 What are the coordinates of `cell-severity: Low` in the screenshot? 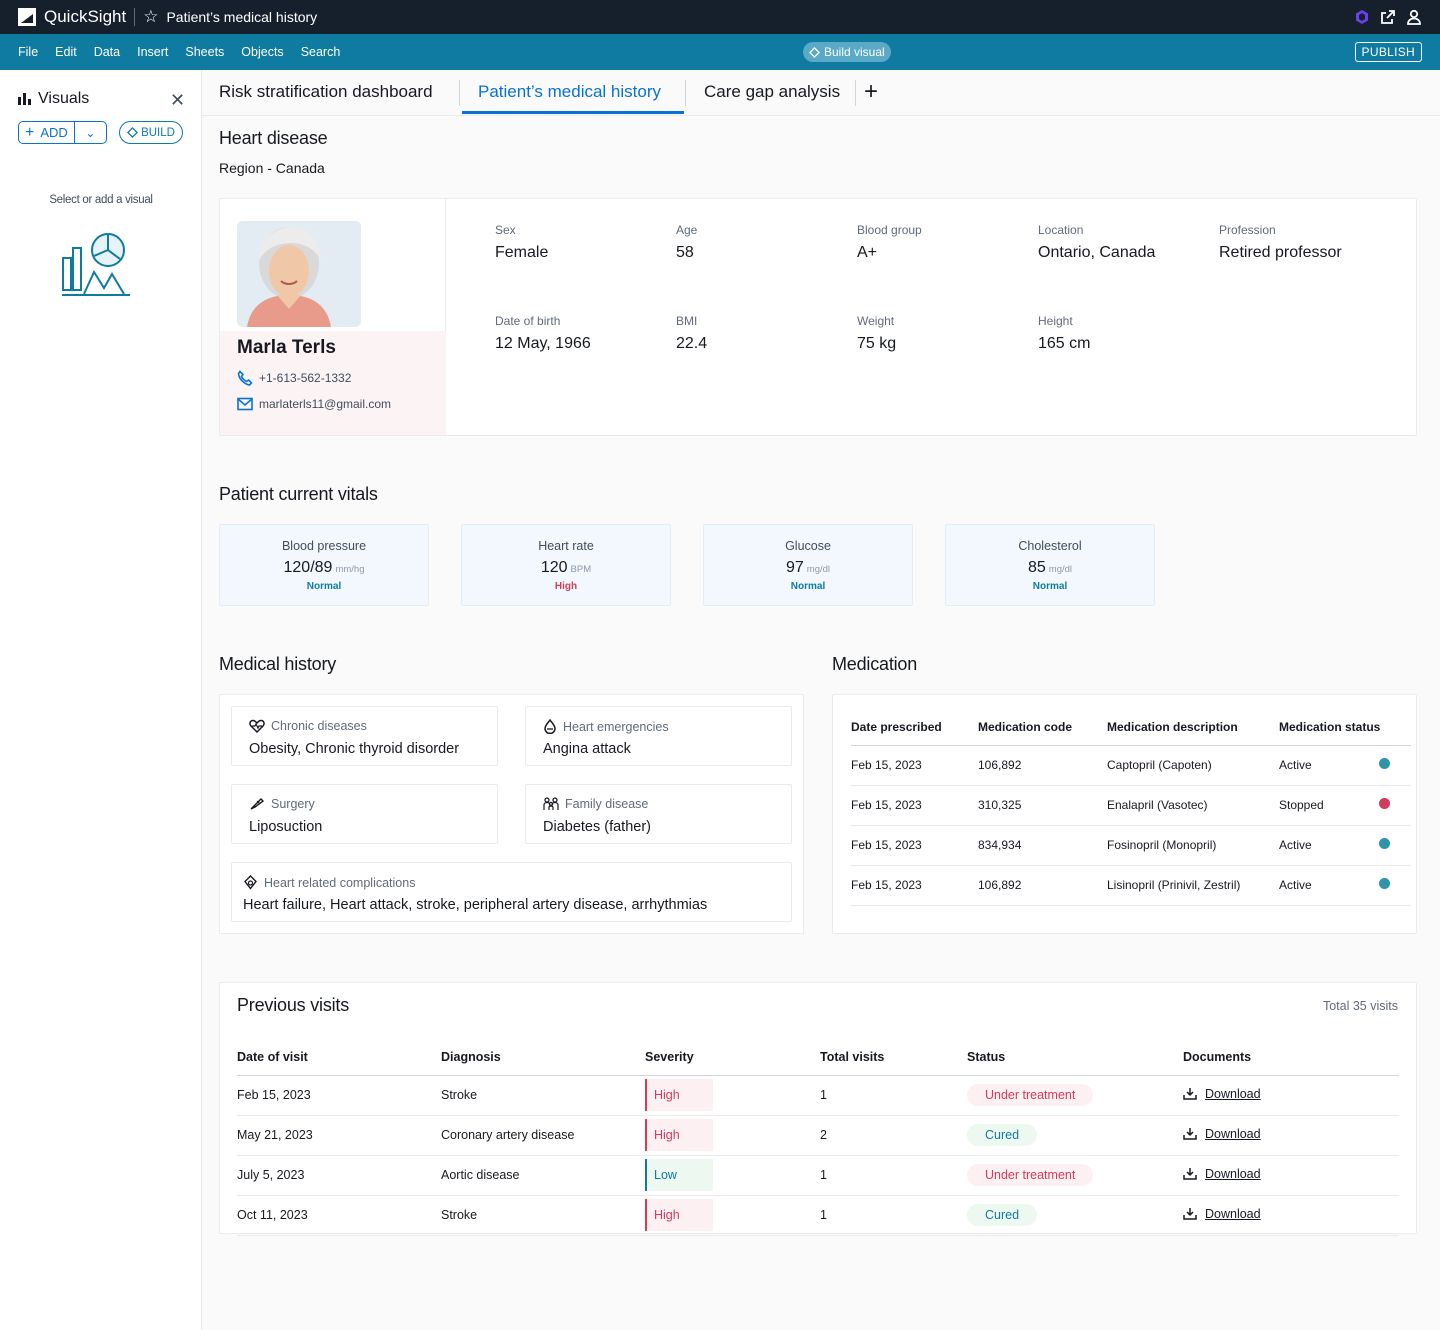 It's located at (732, 1175).